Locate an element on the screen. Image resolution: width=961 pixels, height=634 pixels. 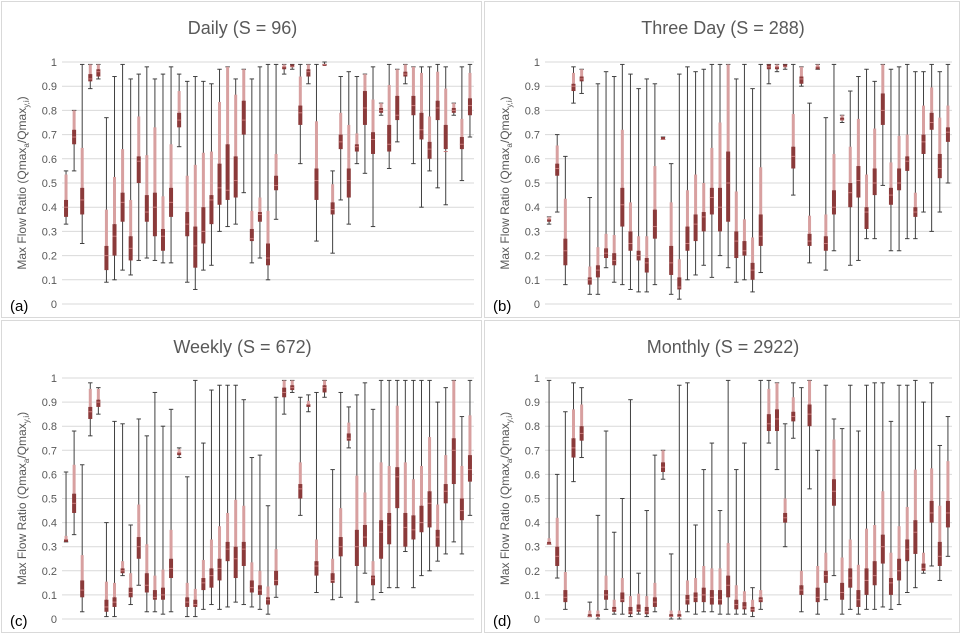
y-tick-label: 0.8 is located at coordinates (49, 111).